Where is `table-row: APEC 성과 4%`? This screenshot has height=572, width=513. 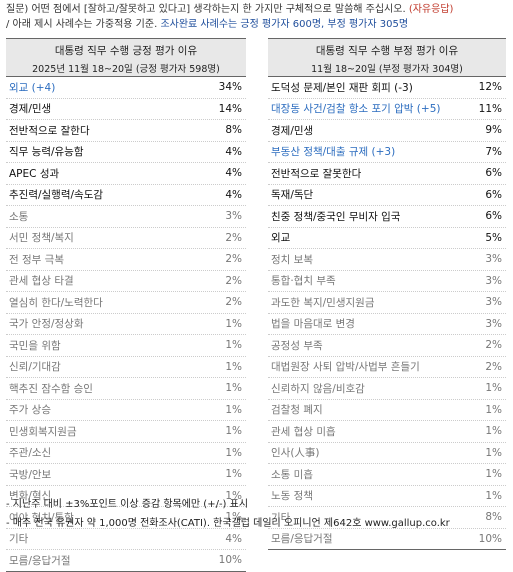
table-row: APEC 성과 4% is located at coordinates (126, 174).